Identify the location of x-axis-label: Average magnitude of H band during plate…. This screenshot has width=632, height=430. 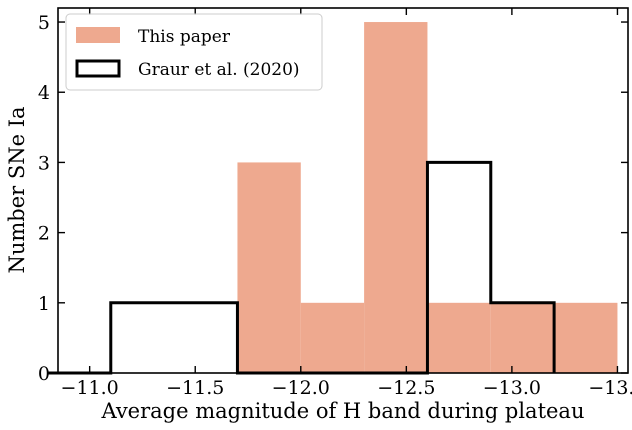
(343, 411).